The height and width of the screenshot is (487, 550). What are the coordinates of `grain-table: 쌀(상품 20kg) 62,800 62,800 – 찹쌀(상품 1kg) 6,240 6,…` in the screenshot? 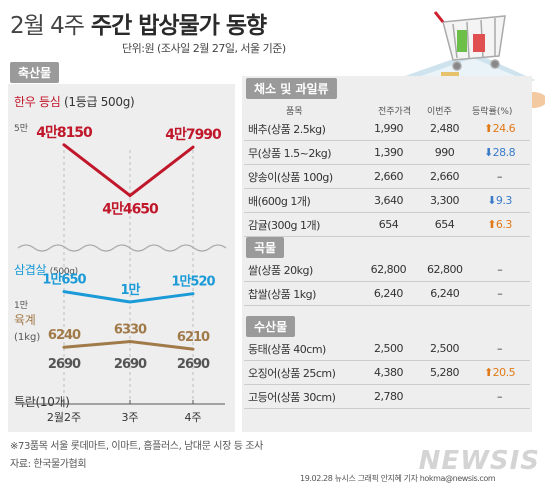 It's located at (387, 282).